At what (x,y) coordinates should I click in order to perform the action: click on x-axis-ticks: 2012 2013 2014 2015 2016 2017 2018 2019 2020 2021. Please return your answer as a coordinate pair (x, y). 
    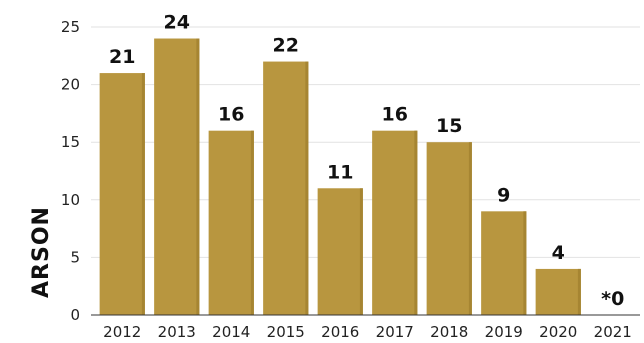
    Looking at the image, I should click on (367, 332).